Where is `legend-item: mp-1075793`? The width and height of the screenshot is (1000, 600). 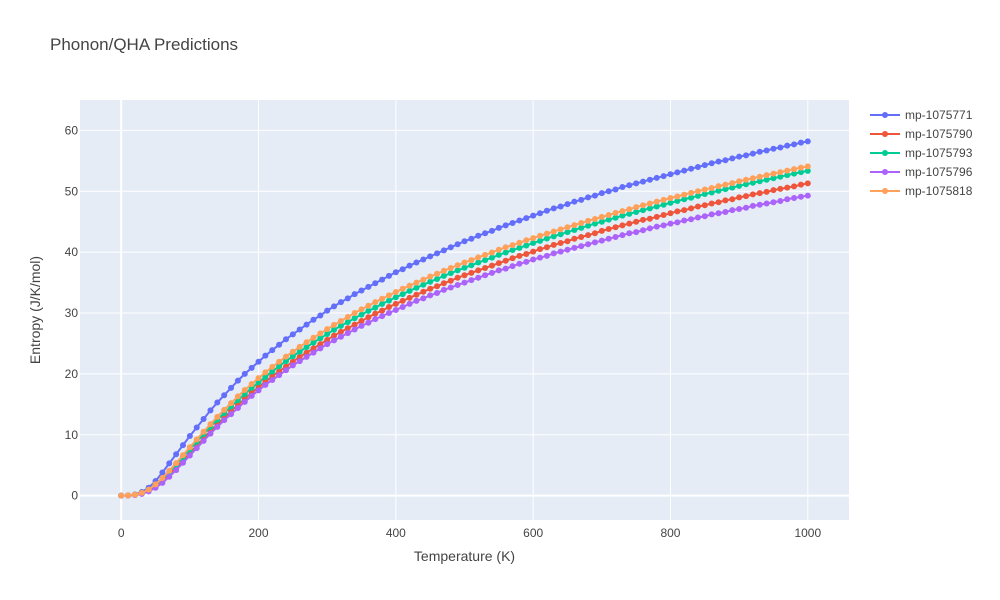 legend-item: mp-1075793 is located at coordinates (921, 153).